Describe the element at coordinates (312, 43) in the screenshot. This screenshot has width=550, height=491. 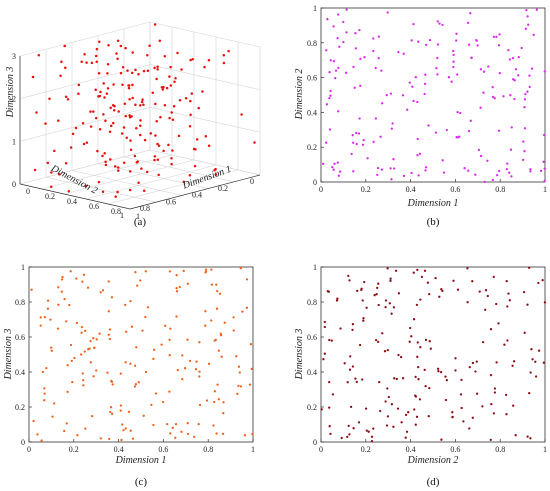
I see `y-tick-label: 0.8` at that location.